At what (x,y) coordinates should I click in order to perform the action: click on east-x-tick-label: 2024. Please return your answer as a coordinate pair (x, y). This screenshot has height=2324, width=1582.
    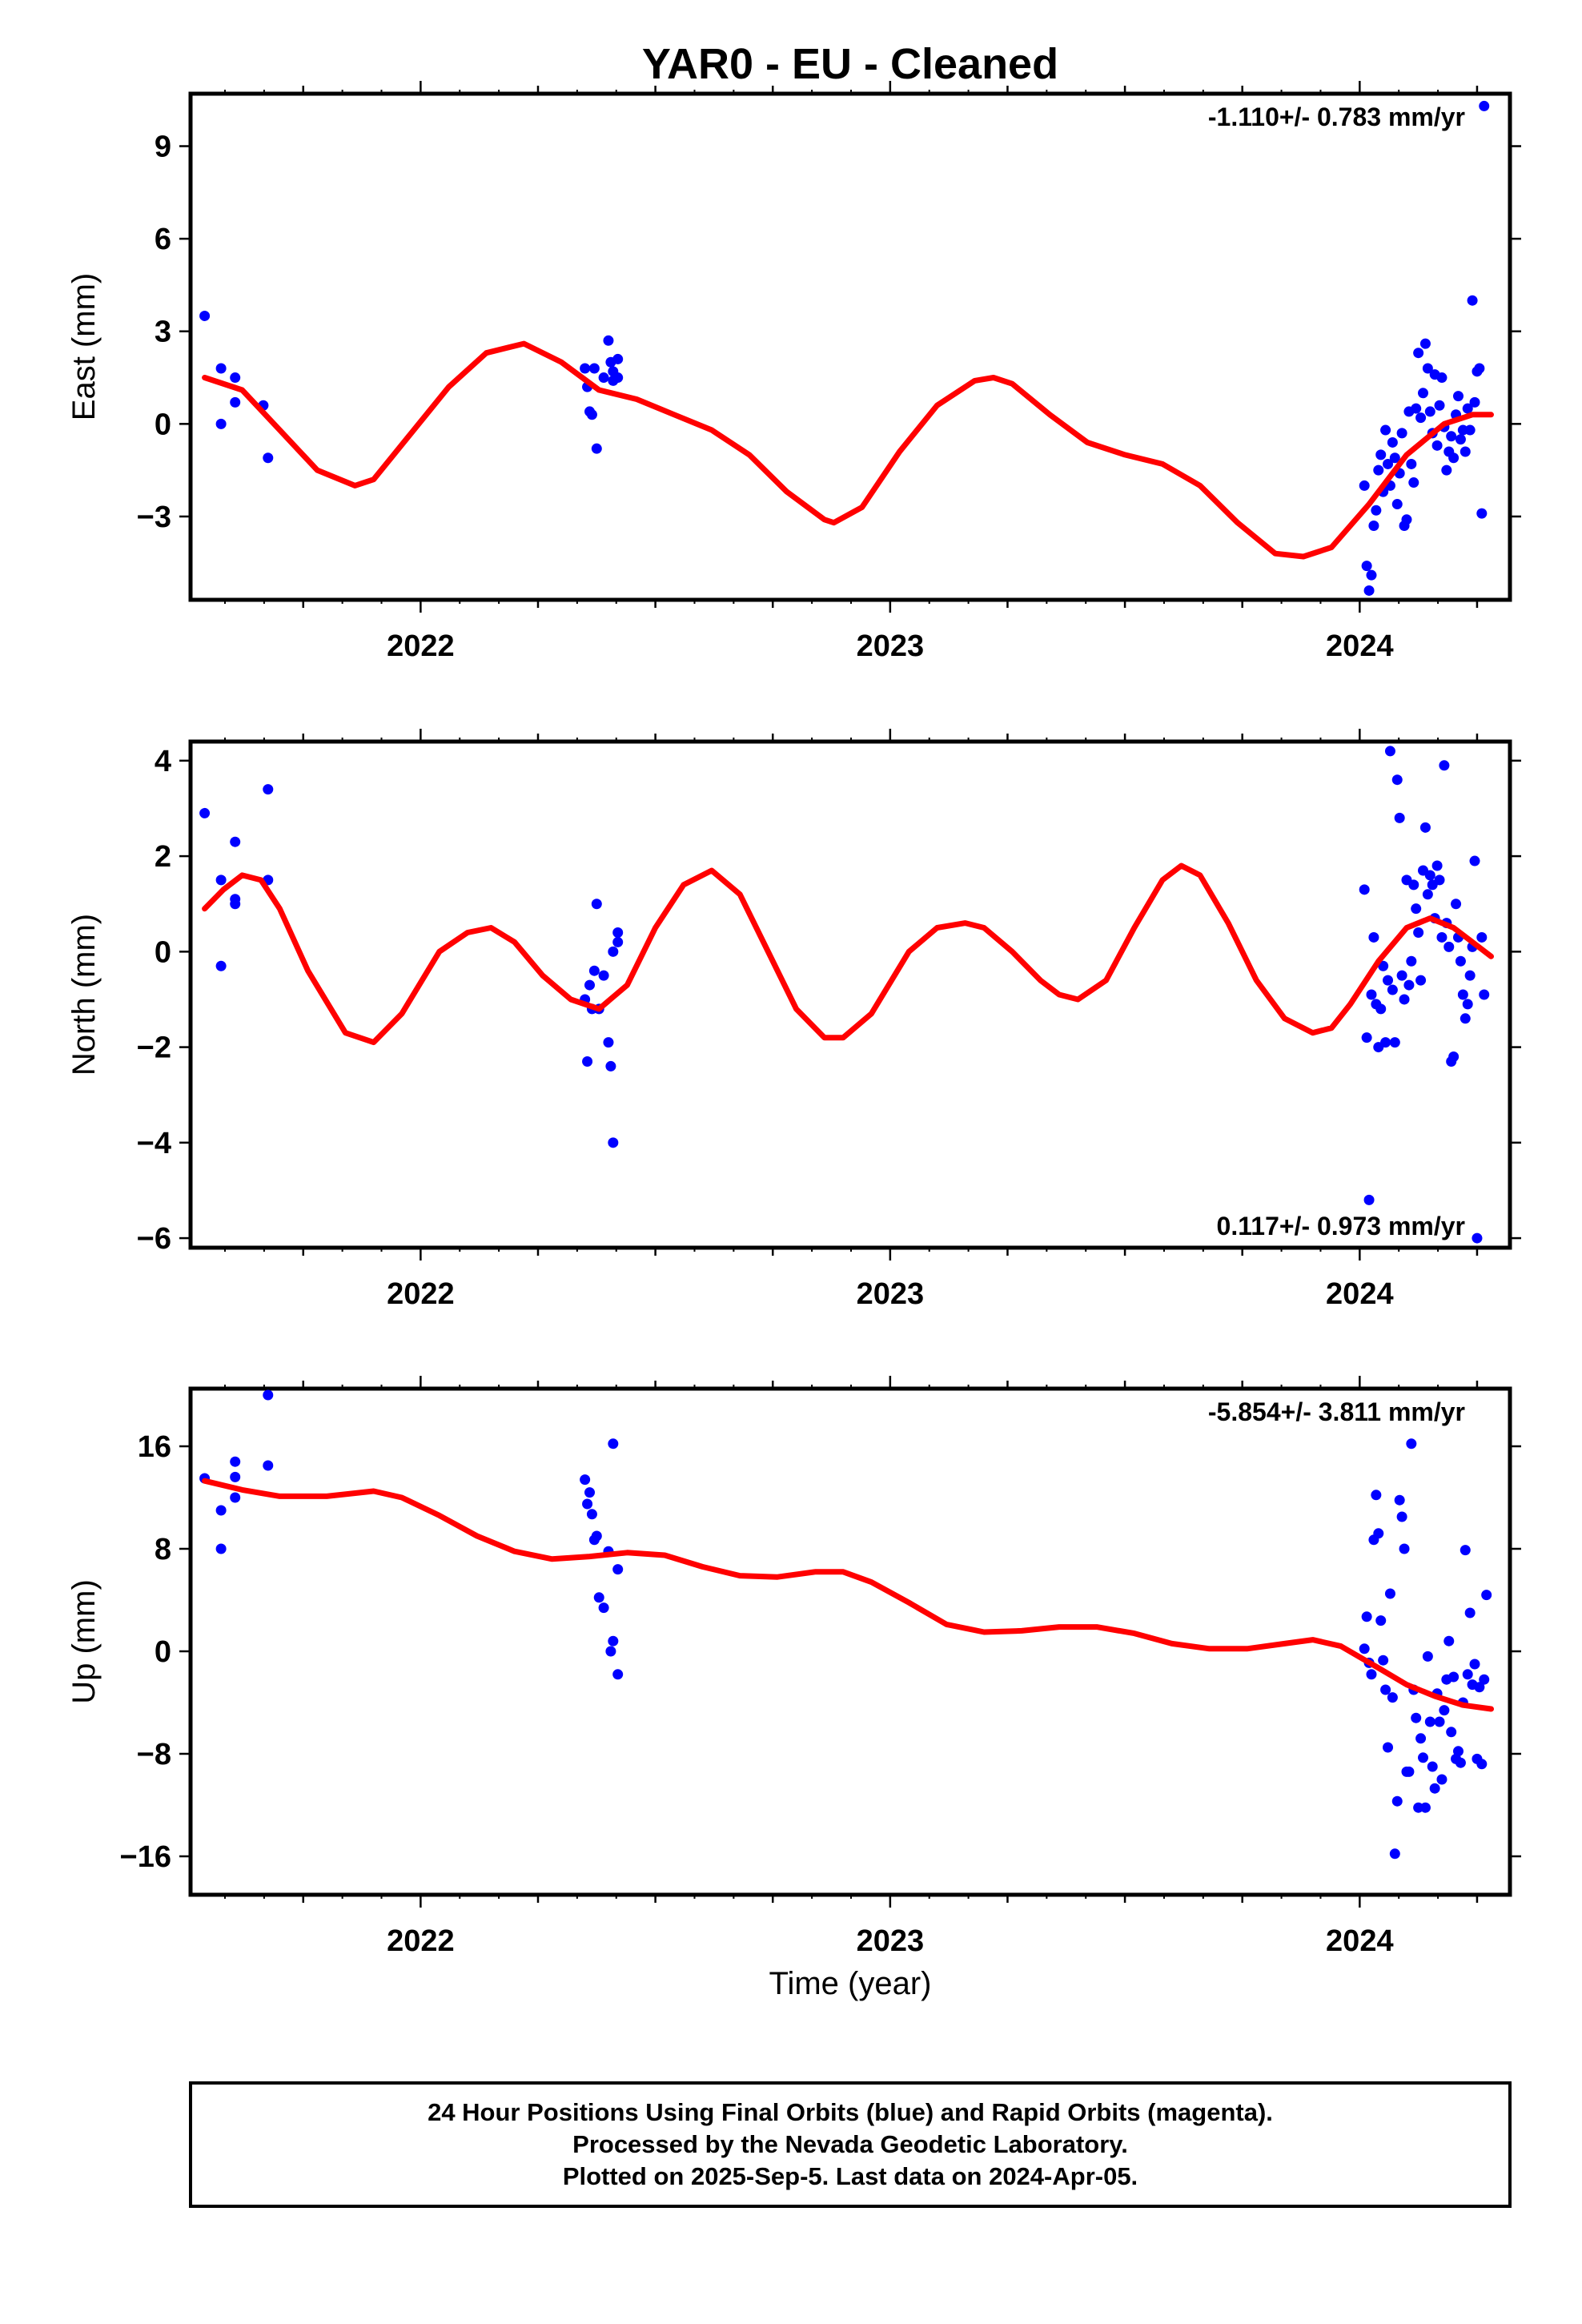
    Looking at the image, I should click on (1360, 646).